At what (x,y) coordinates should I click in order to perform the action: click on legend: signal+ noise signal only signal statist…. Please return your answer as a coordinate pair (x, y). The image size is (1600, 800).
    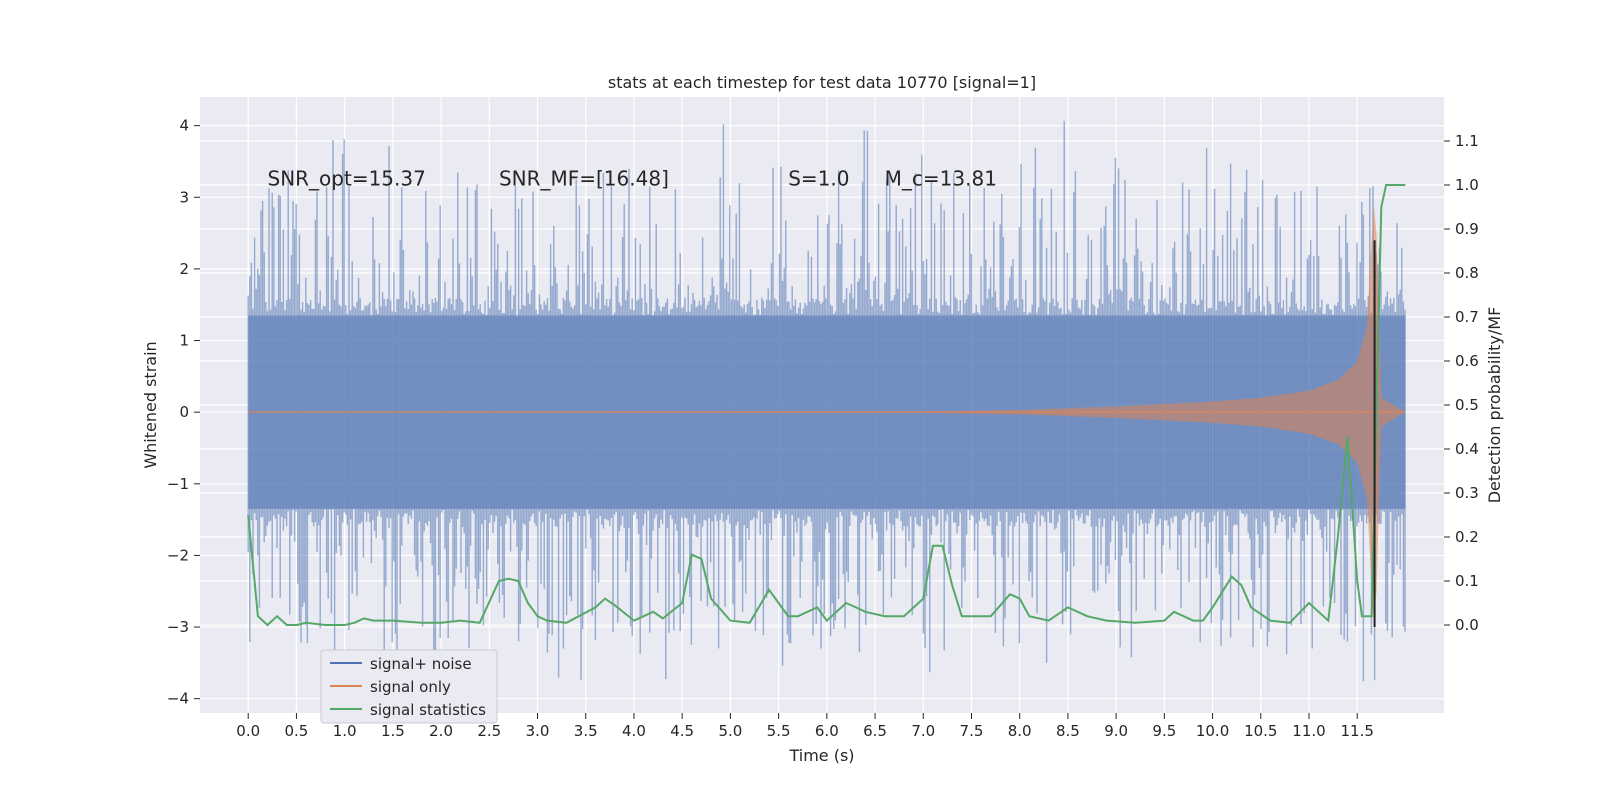
    Looking at the image, I should click on (409, 686).